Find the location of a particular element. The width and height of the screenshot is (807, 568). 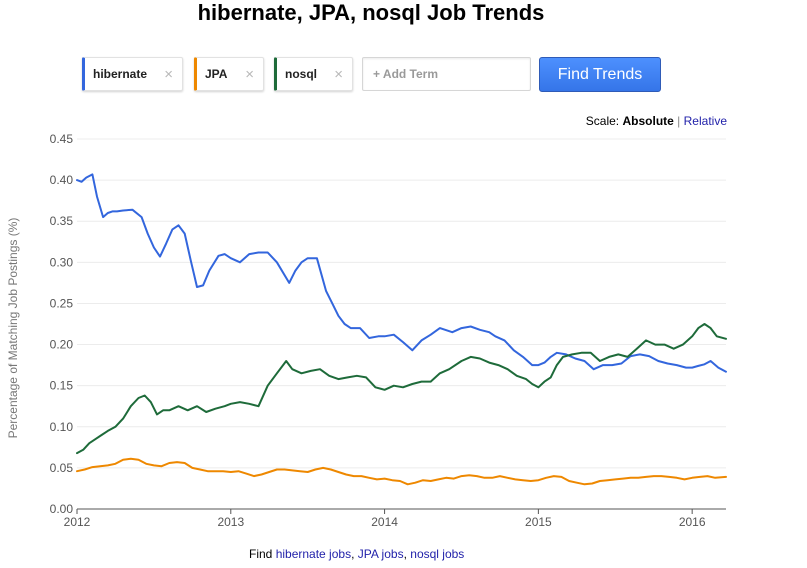

y-tick-label: 0.30 is located at coordinates (62, 262).